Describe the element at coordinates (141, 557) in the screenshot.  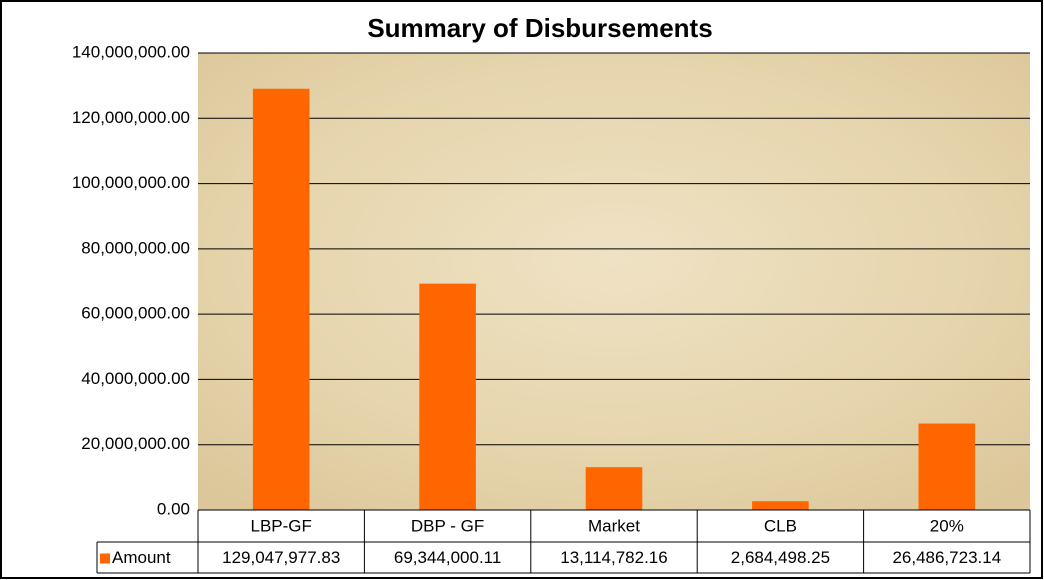
I see `legend-label: Amount` at that location.